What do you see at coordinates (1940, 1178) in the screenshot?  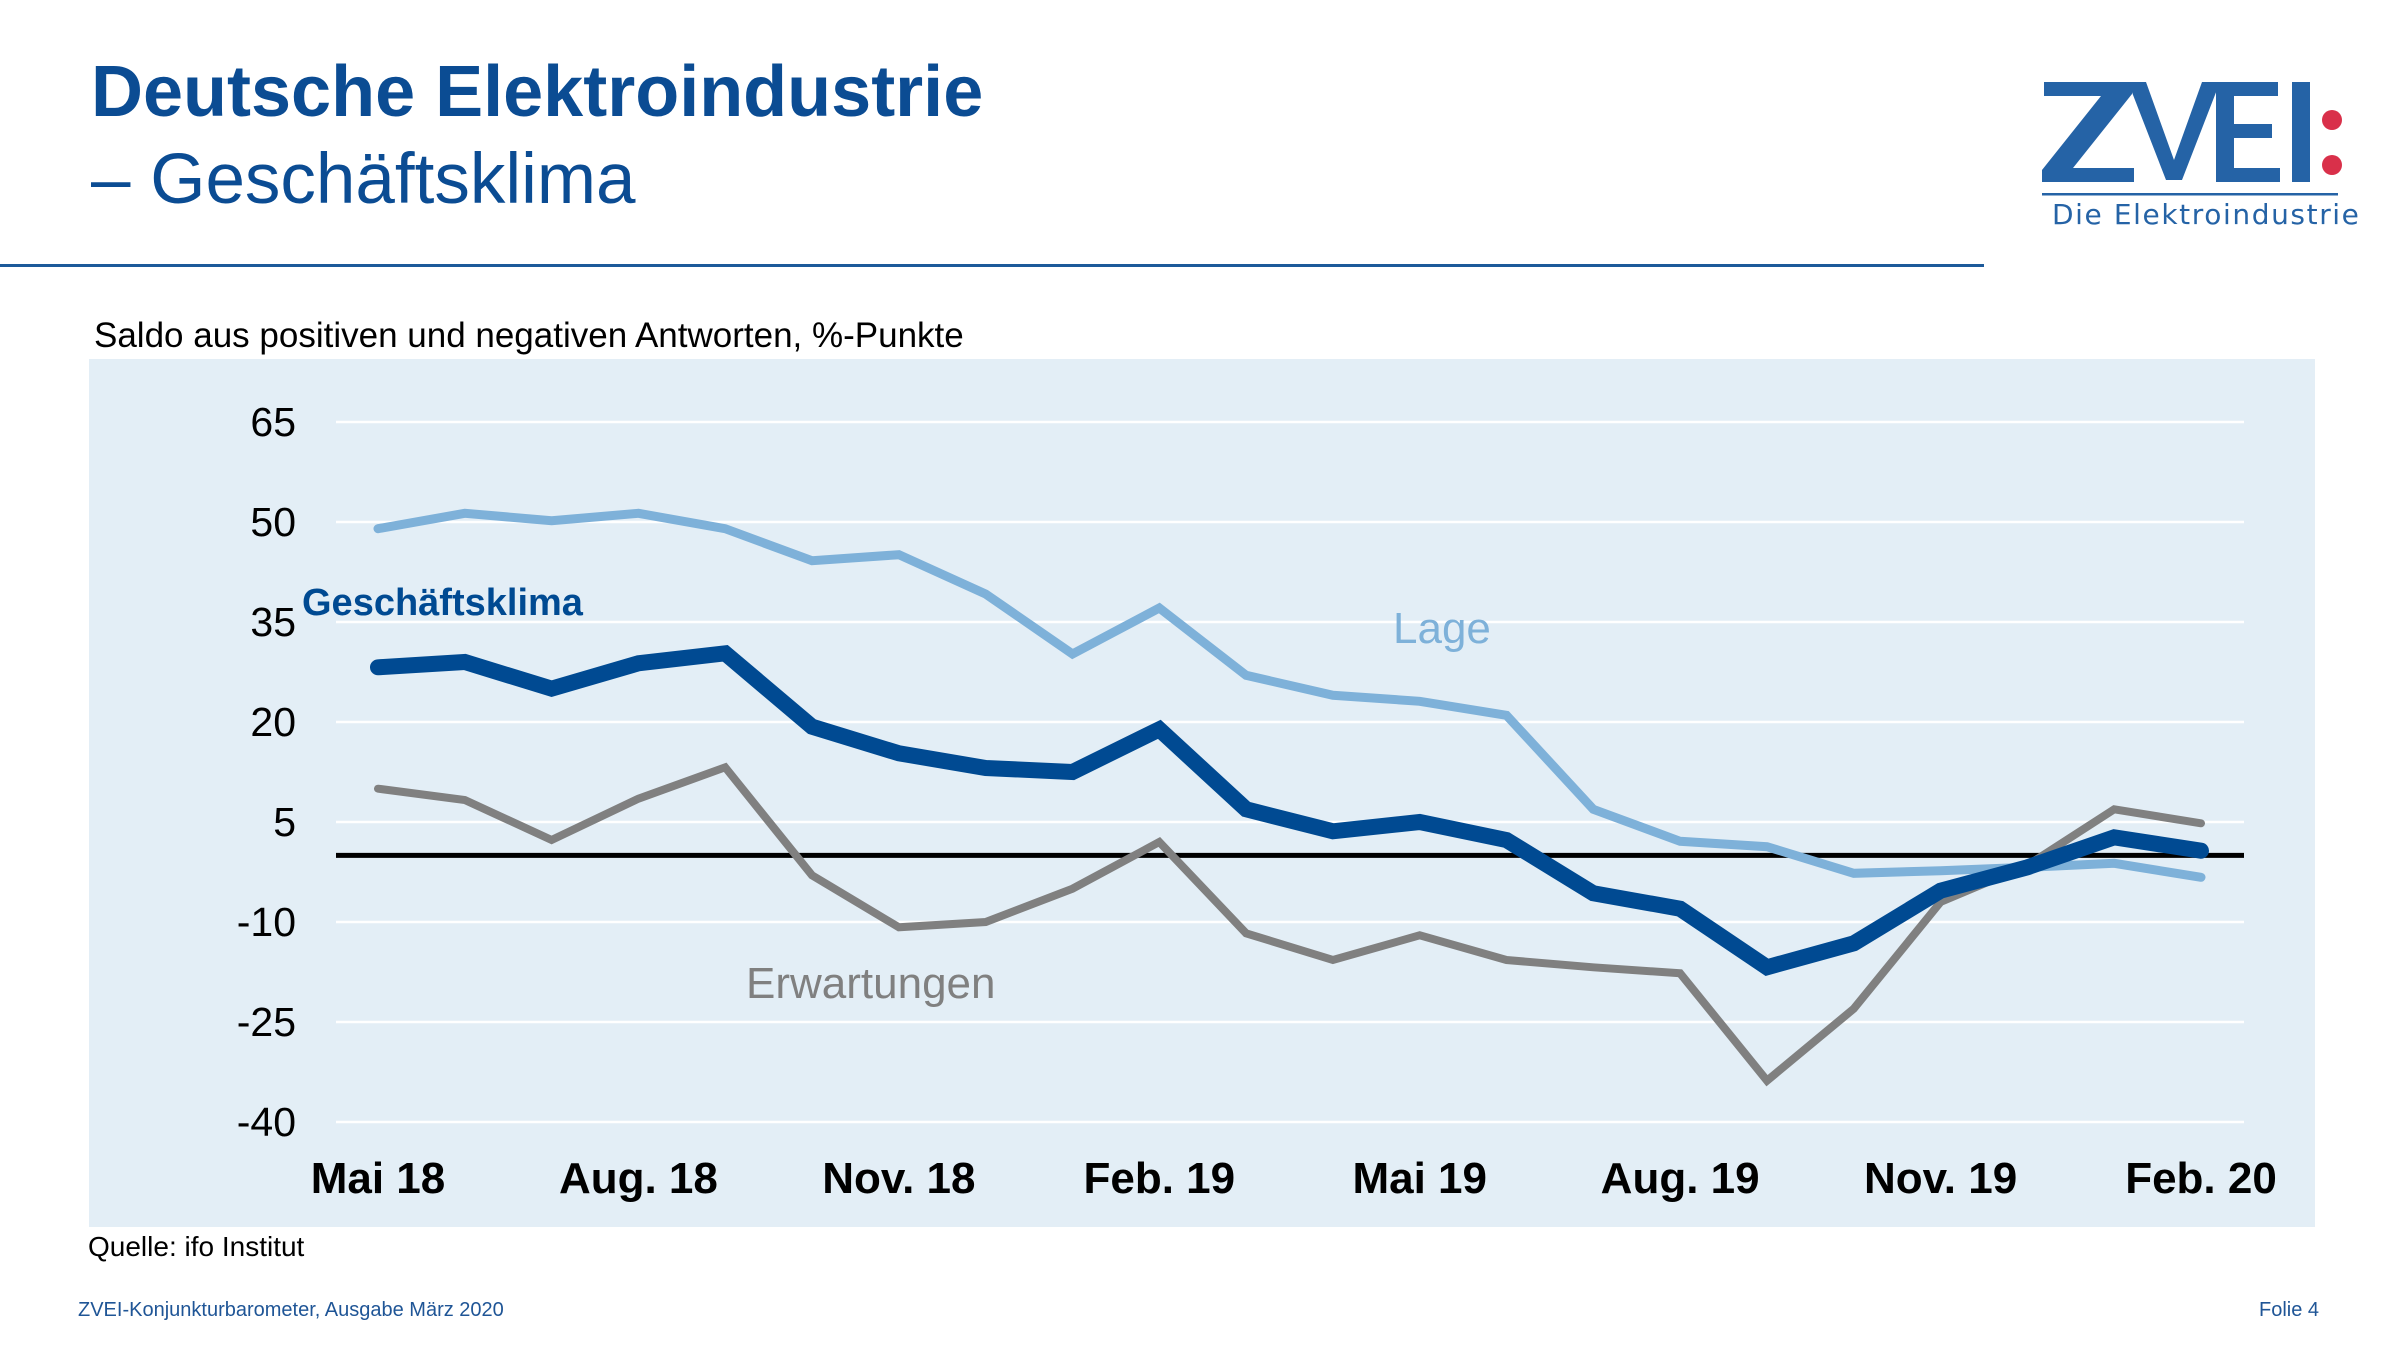 I see `x-tick-label: Nov. 19` at bounding box center [1940, 1178].